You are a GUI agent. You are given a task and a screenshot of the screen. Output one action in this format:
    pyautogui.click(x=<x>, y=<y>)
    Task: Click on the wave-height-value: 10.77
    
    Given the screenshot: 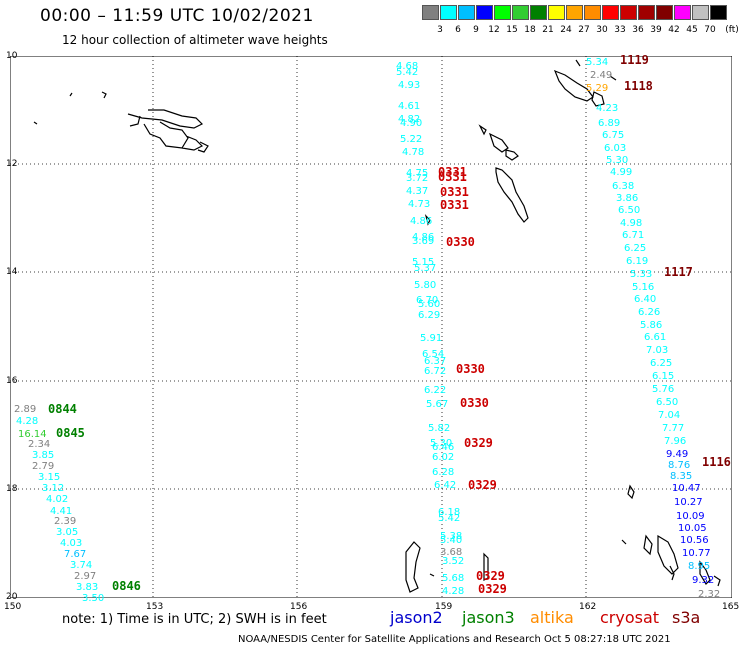 What is the action you would take?
    pyautogui.click(x=696, y=553)
    